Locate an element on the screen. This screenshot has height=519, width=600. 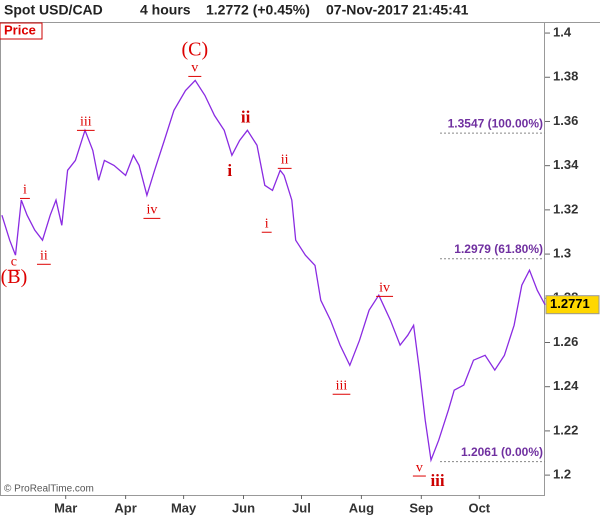
x-tick-label: Jun is located at coordinates (243, 507).